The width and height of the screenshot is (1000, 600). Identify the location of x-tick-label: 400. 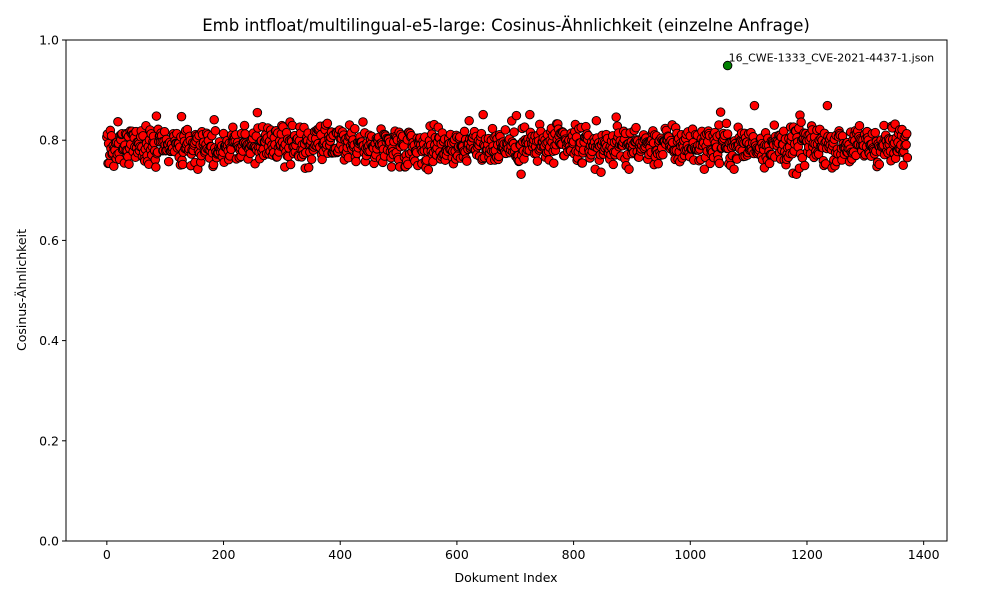
(340, 554).